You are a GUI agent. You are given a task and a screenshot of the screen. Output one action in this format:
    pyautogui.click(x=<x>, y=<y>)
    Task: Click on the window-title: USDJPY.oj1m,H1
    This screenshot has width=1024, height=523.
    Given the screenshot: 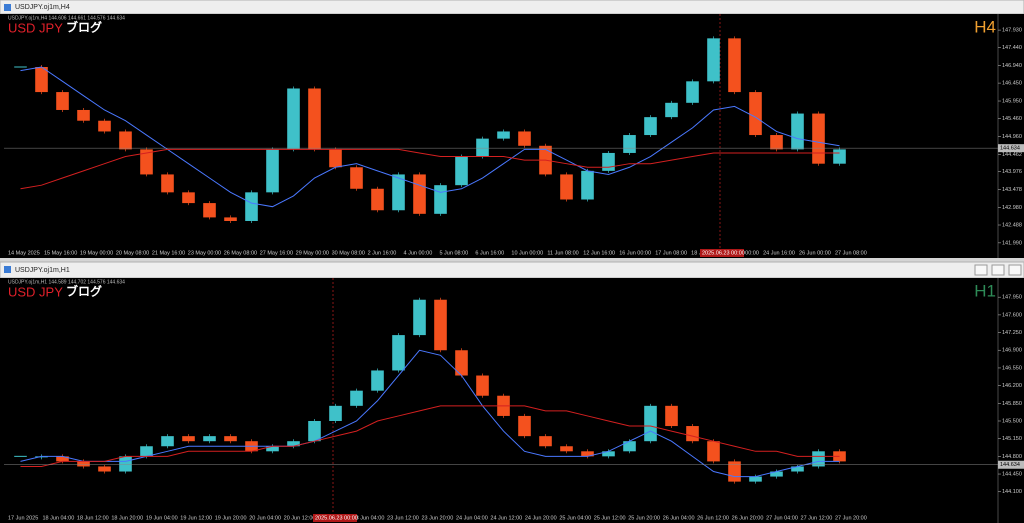 What is the action you would take?
    pyautogui.click(x=42, y=270)
    